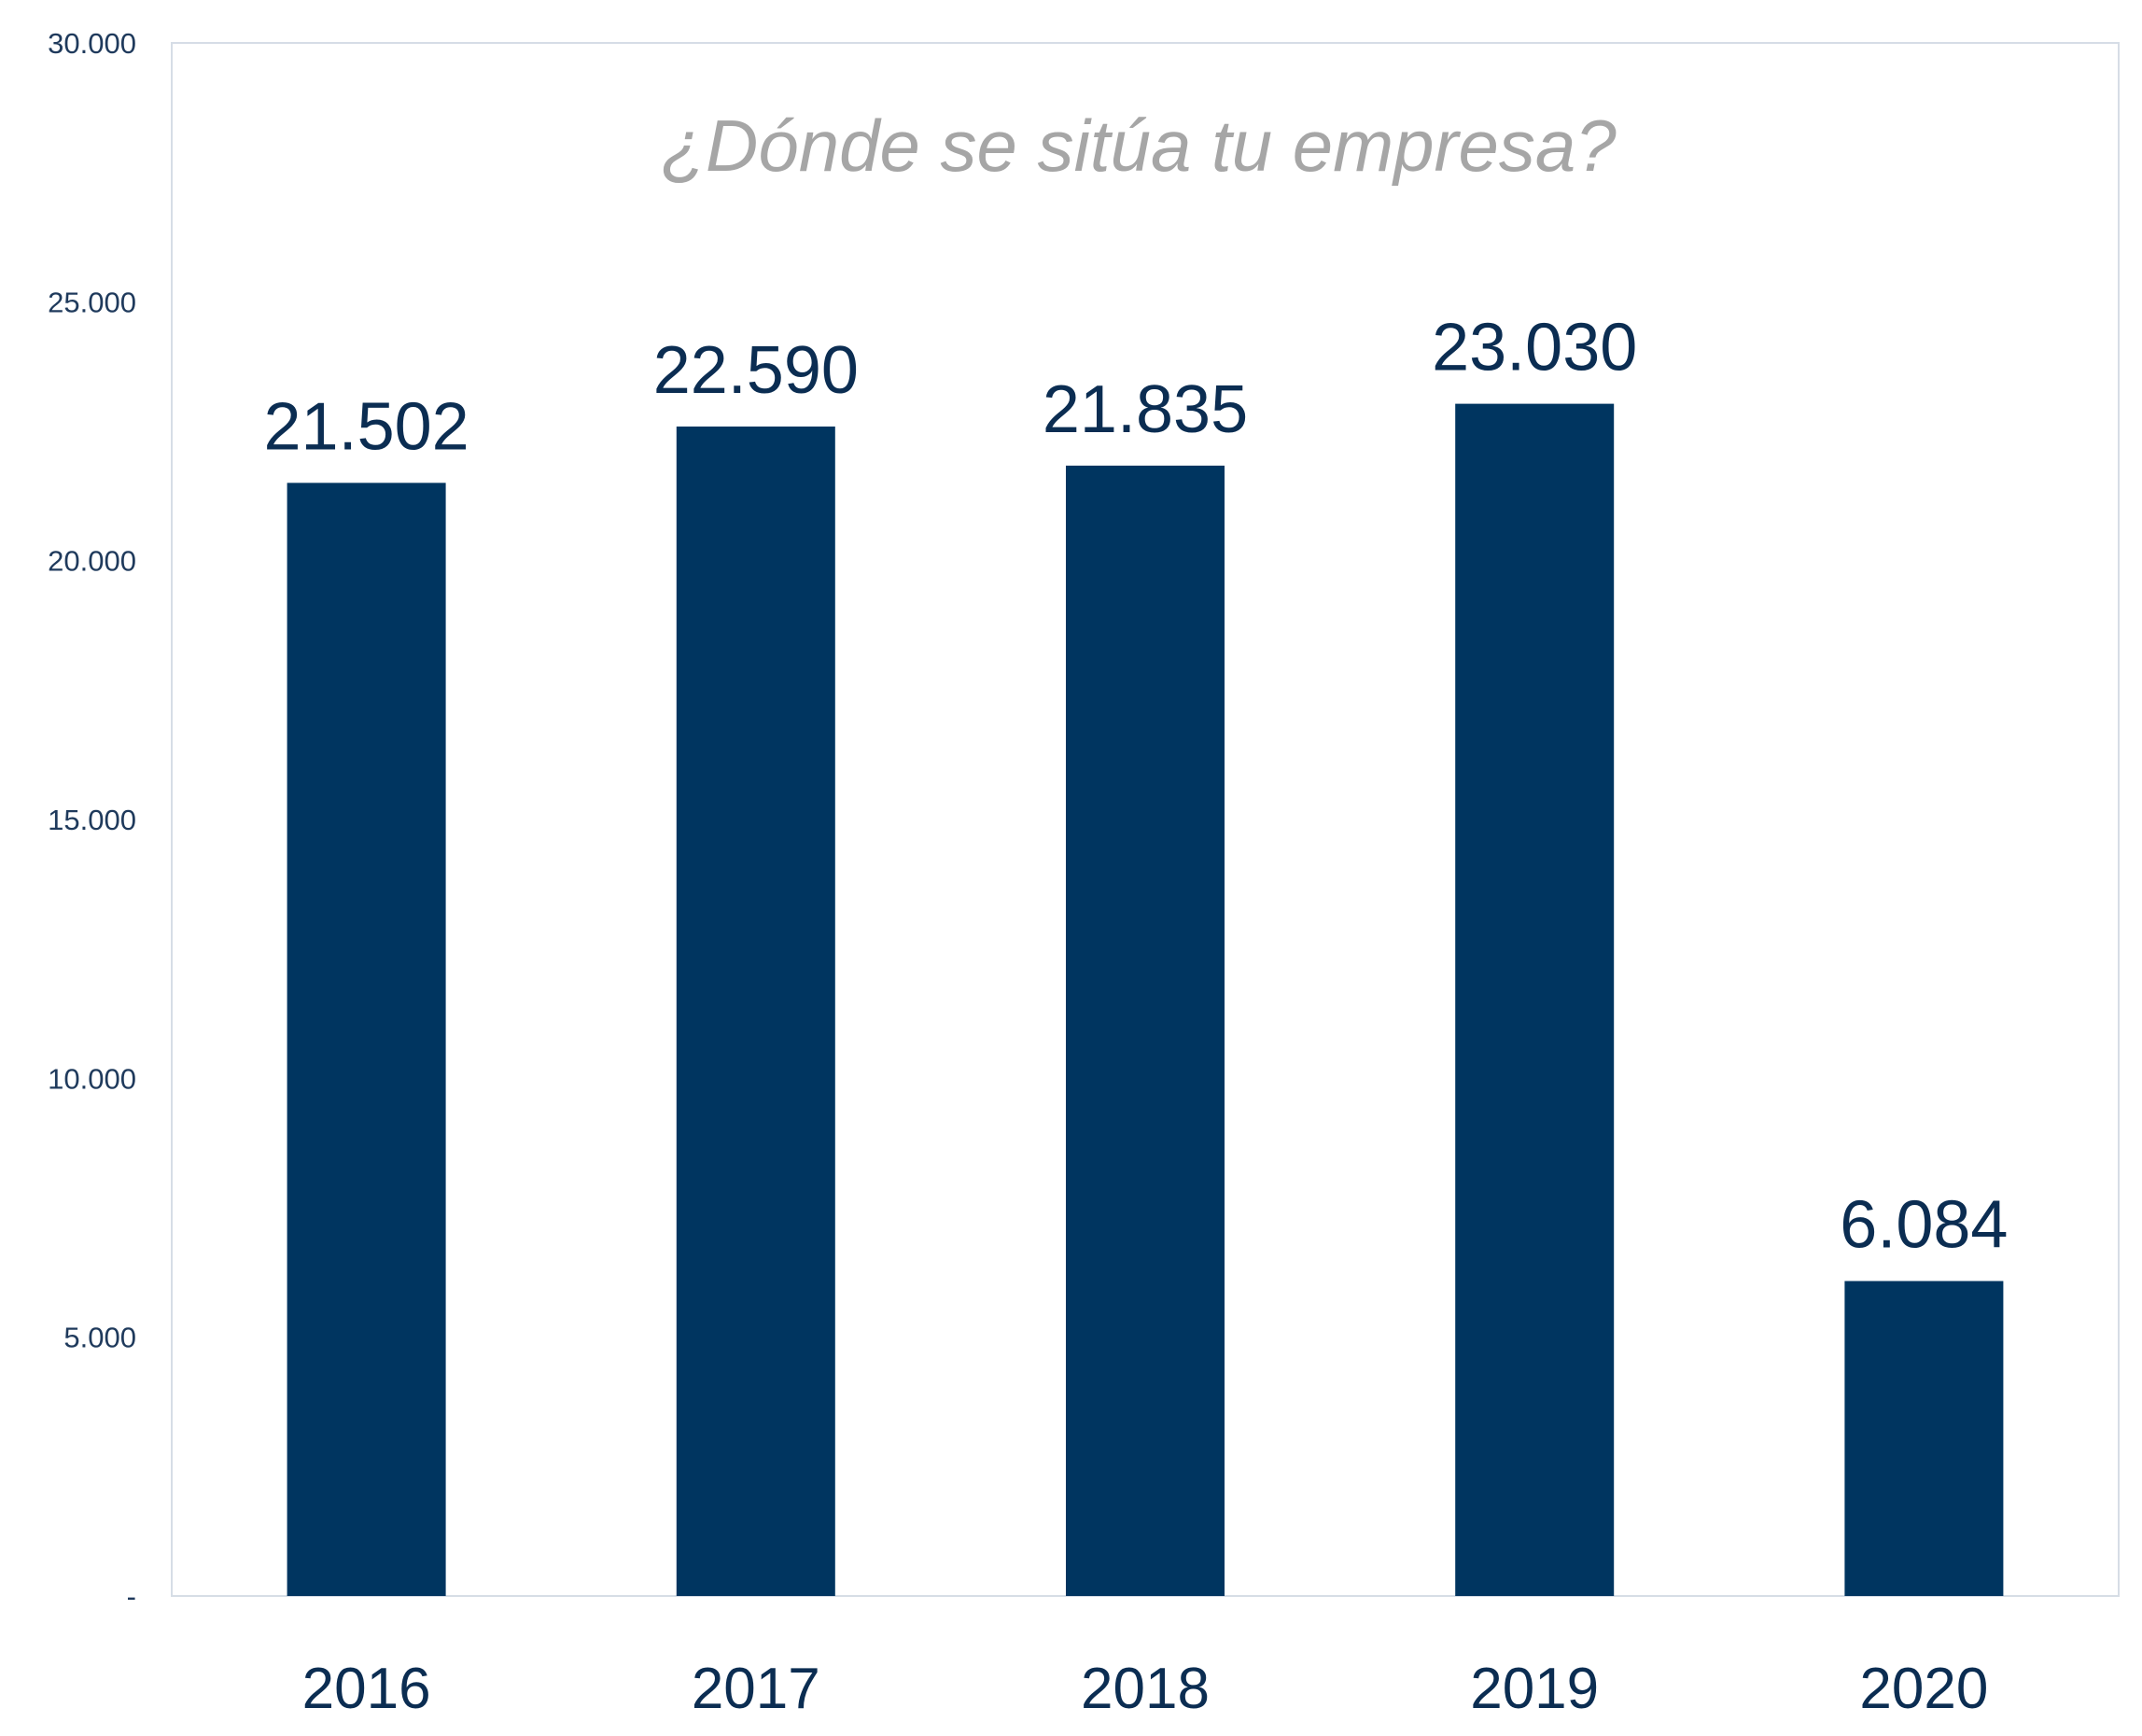  I want to click on x-tick-label-2020: 2020, so click(1923, 1689).